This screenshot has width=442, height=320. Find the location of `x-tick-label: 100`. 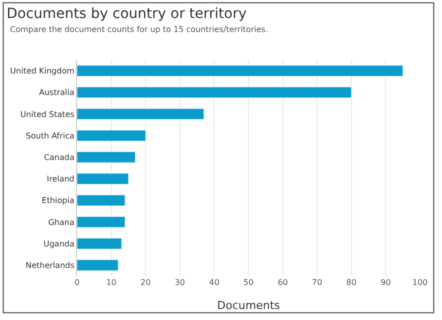

x-tick-label: 100 is located at coordinates (420, 282).